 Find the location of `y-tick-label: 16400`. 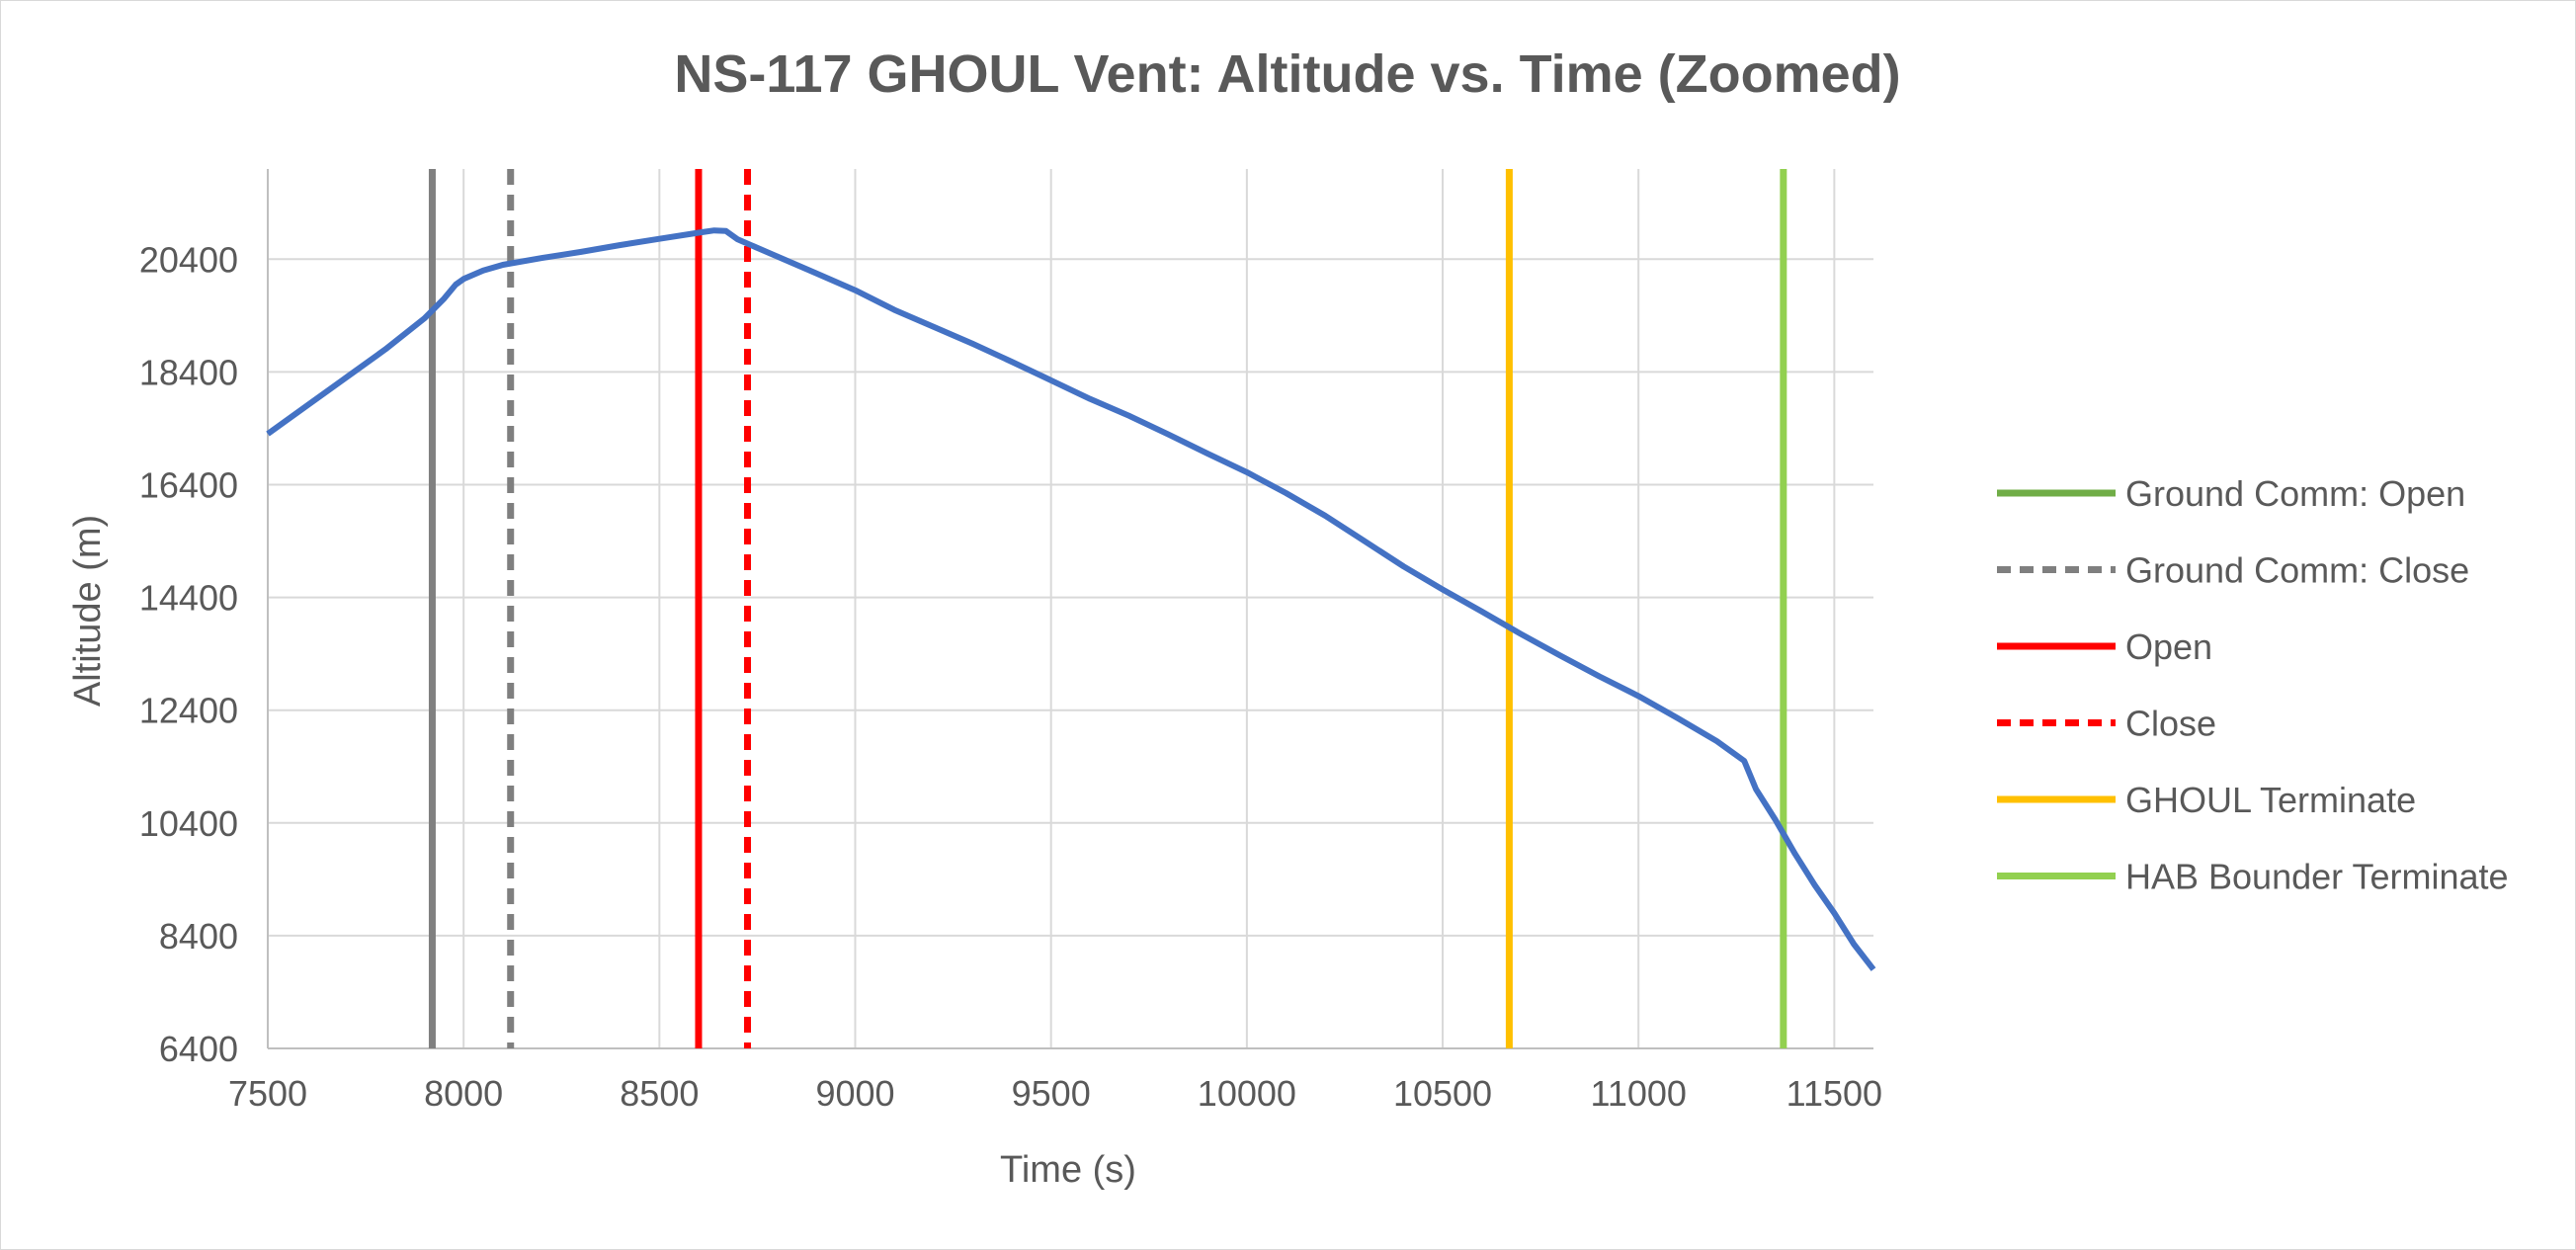

y-tick-label: 16400 is located at coordinates (188, 484).